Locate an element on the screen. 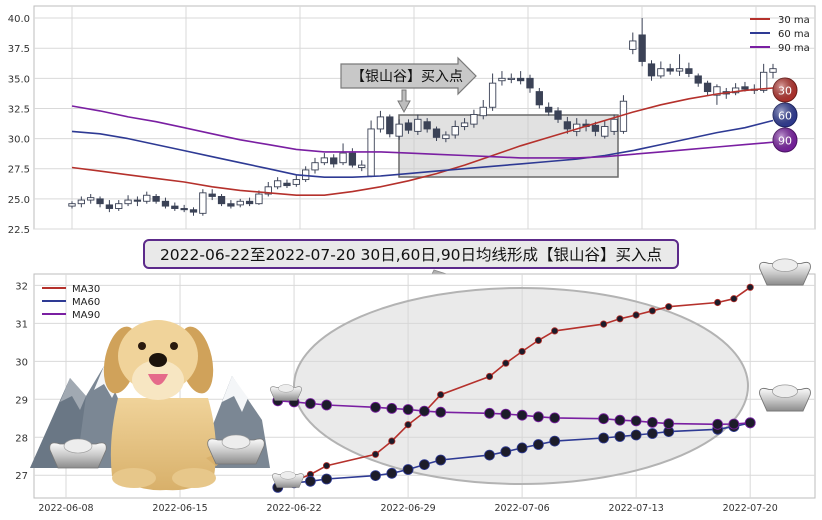  badge-60-label: 60 is located at coordinates (785, 116).